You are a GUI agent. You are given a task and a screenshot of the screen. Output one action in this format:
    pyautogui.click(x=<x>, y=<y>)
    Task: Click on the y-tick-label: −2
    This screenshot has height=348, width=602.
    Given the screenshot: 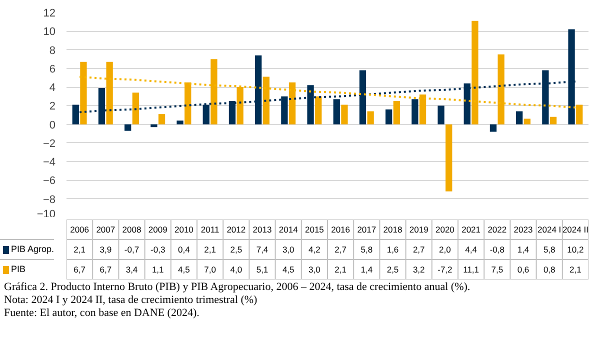 What is the action you would take?
    pyautogui.click(x=49, y=144)
    